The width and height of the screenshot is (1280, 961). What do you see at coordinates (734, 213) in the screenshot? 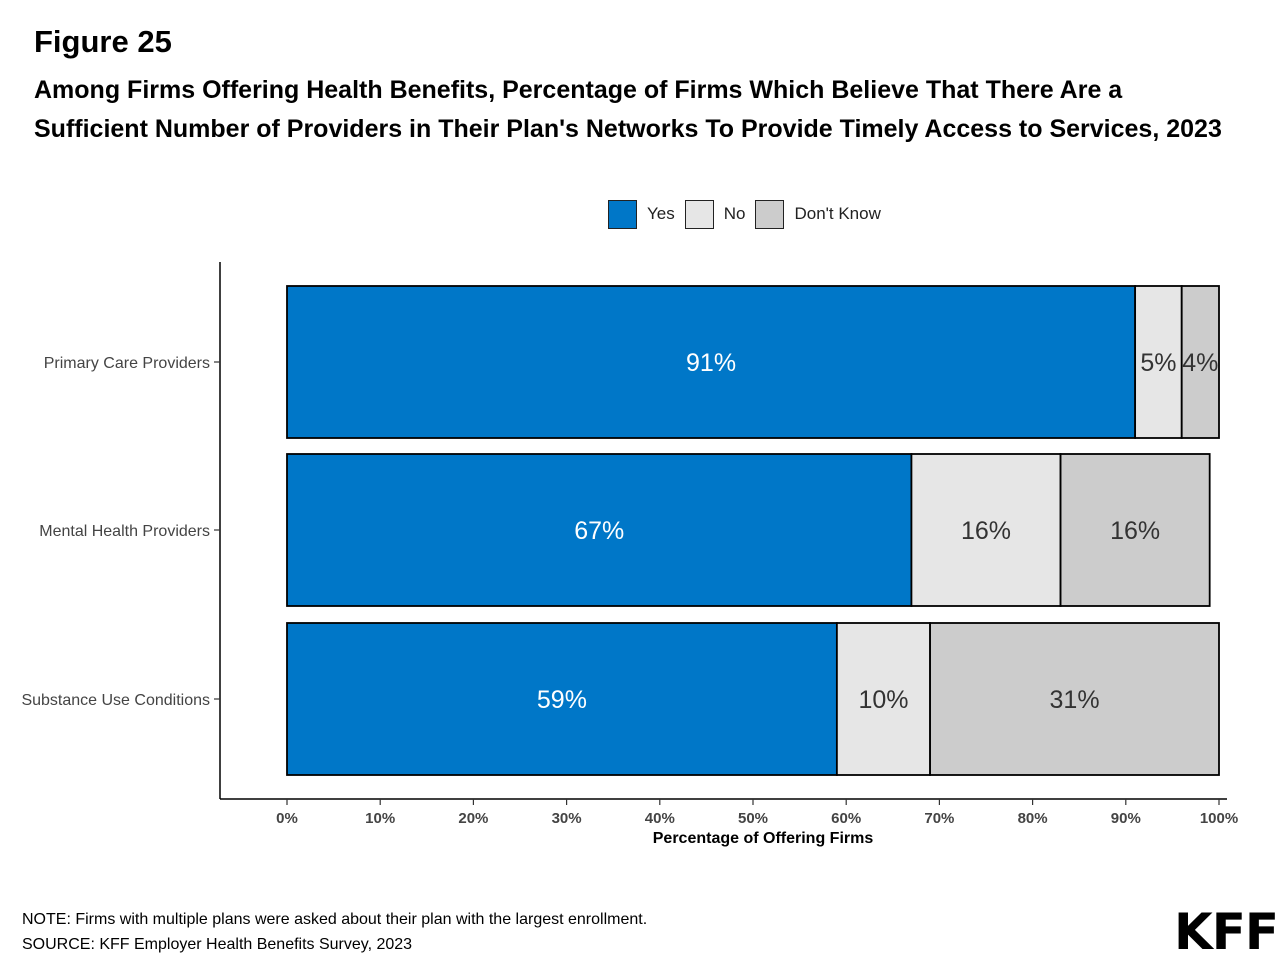
I see `legend-label-no: No` at bounding box center [734, 213].